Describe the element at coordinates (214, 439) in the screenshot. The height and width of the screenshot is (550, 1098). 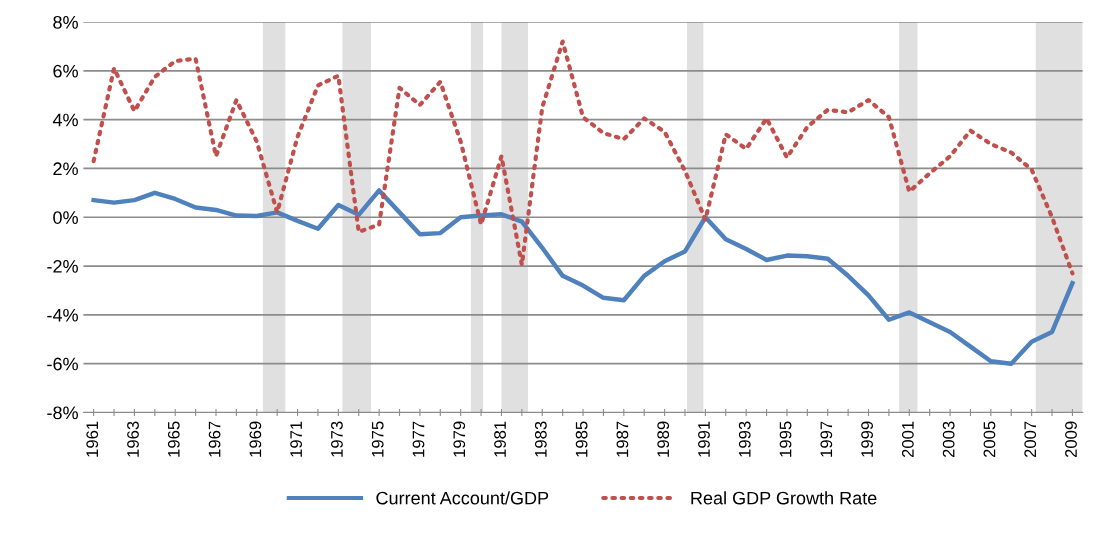
I see `x-tick-label: 1967` at that location.